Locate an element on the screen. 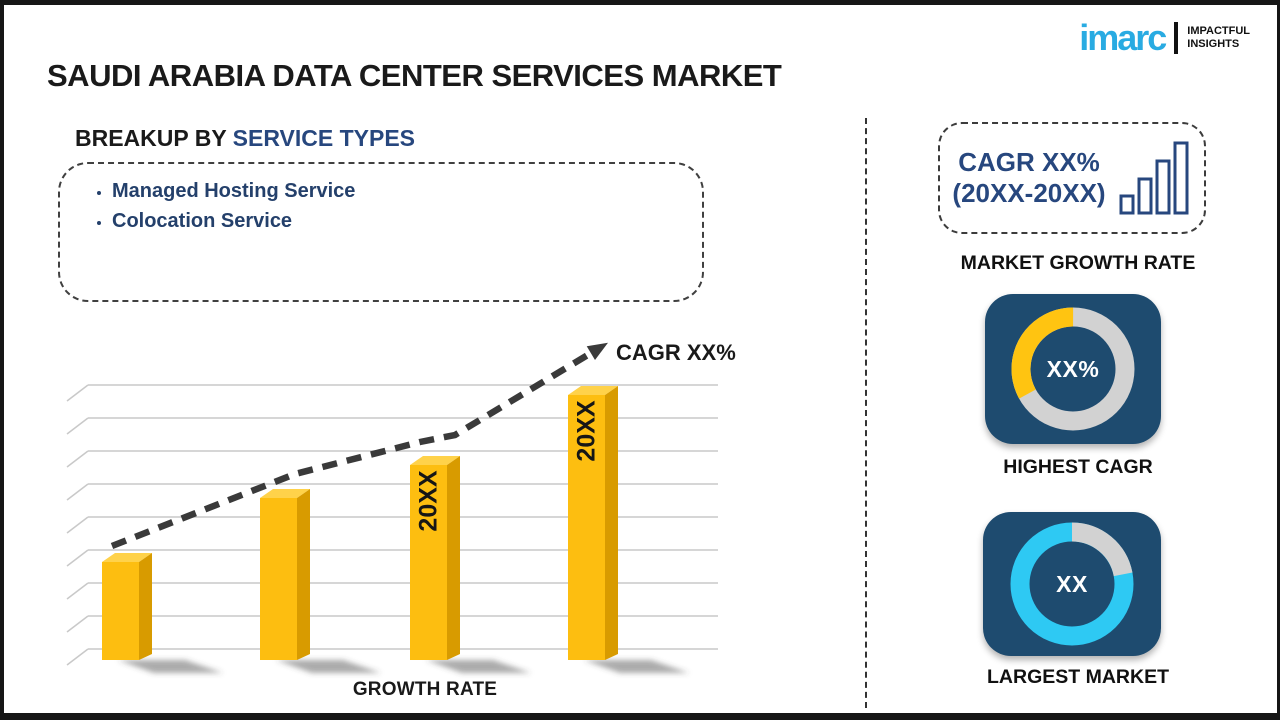 The image size is (1280, 720). imarc-logo: imarc IMPACTFUL INSIGHTS is located at coordinates (1164, 38).